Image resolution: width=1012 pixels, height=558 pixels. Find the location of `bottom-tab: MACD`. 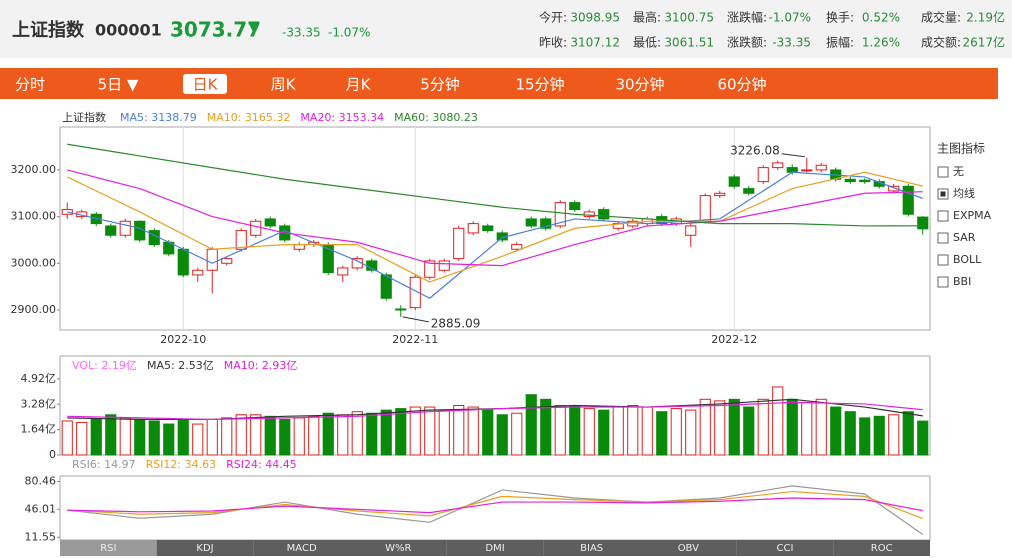

bottom-tab: MACD is located at coordinates (302, 548).